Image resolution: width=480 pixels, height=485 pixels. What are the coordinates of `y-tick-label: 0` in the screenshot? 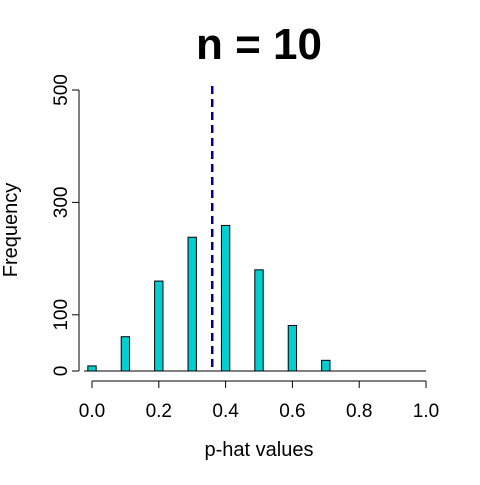 It's located at (61, 371).